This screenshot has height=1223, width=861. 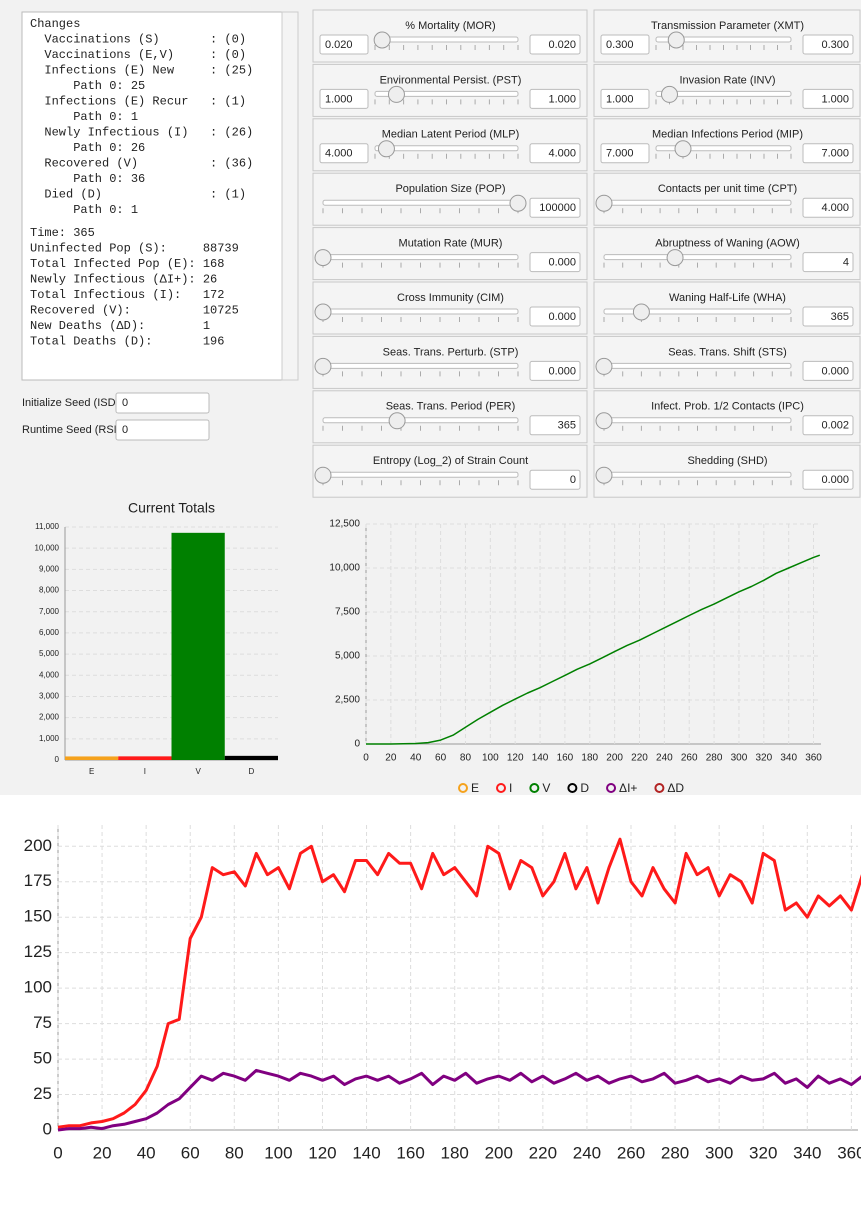 What do you see at coordinates (42, 1093) in the screenshot?
I see `y-tick-label: 25` at bounding box center [42, 1093].